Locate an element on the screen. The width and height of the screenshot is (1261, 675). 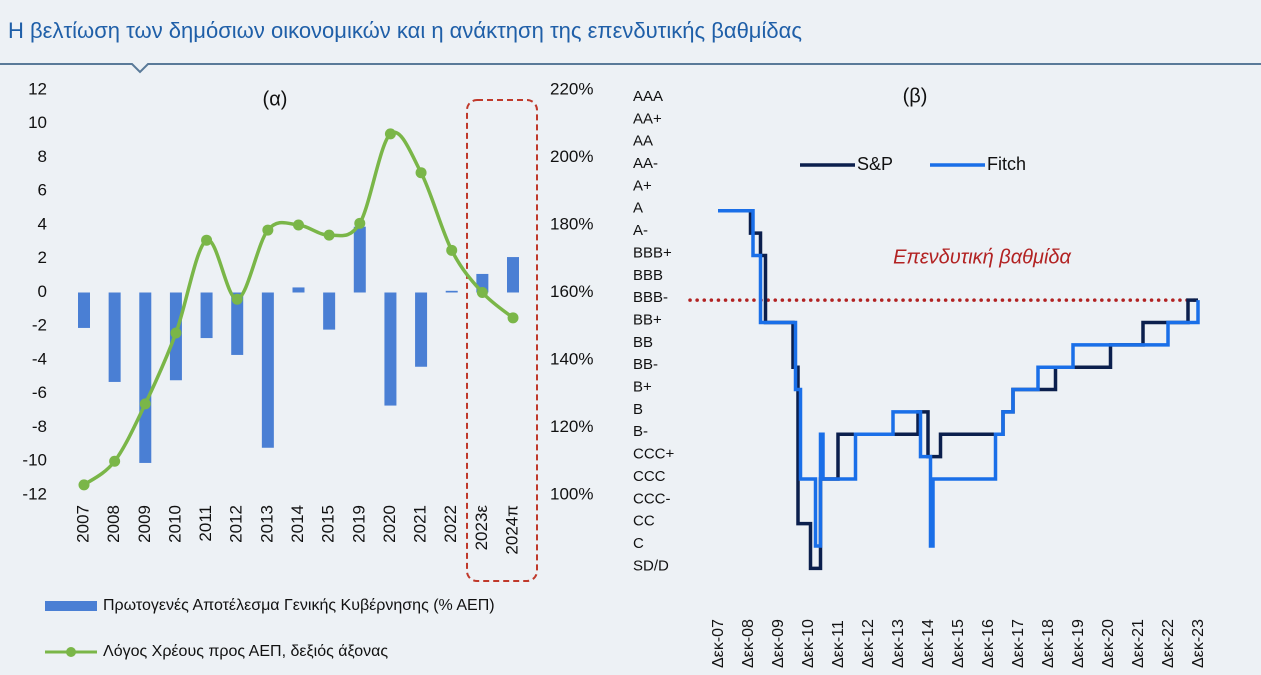
y2-tick-label: 200% is located at coordinates (571, 156).